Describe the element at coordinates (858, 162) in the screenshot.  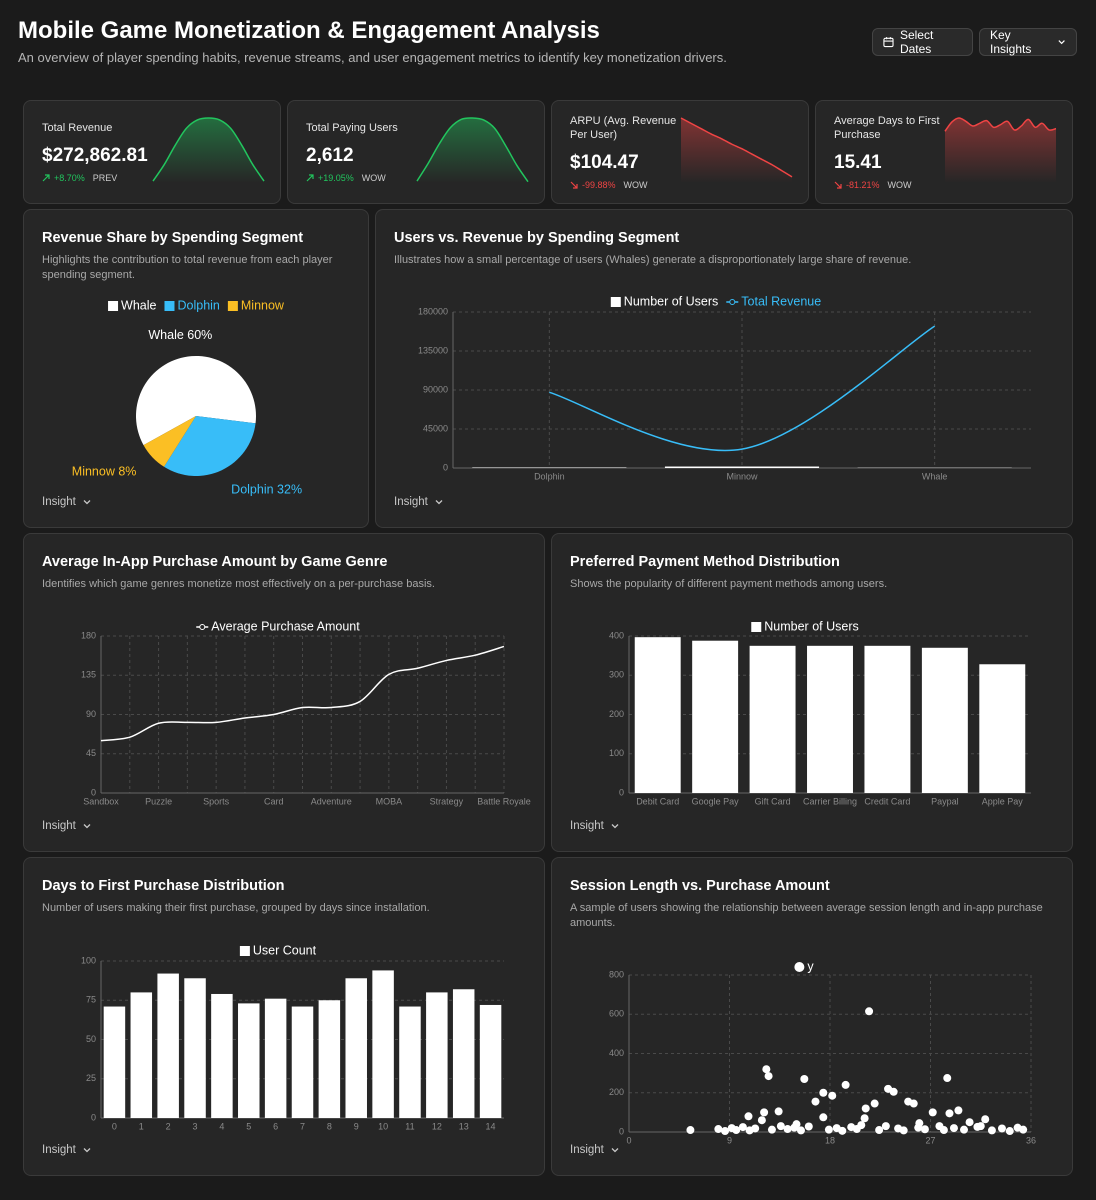
I see `kpi-value: 15.41` at that location.